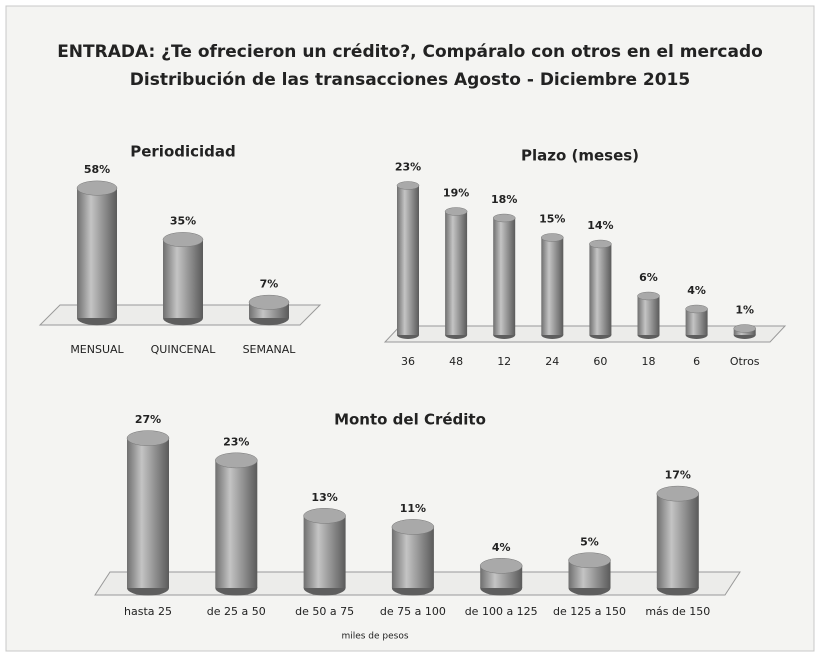 This screenshot has height=657, width=820. I want to click on chart-title: Monto del Crédito, so click(410, 420).